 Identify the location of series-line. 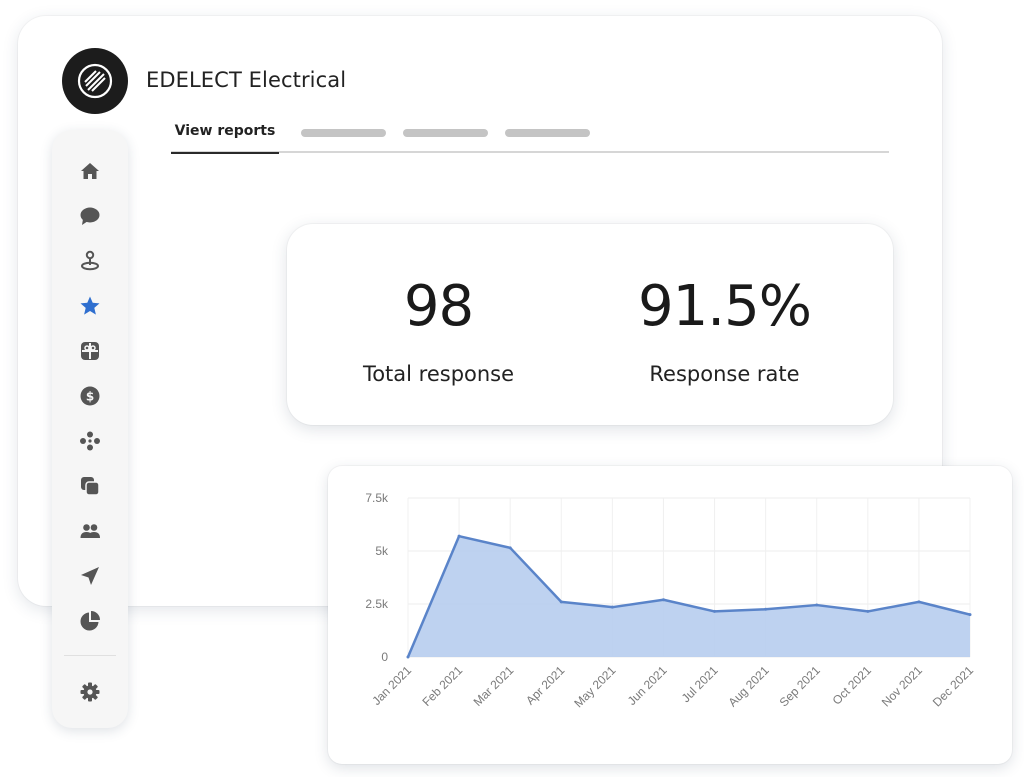
(688, 596).